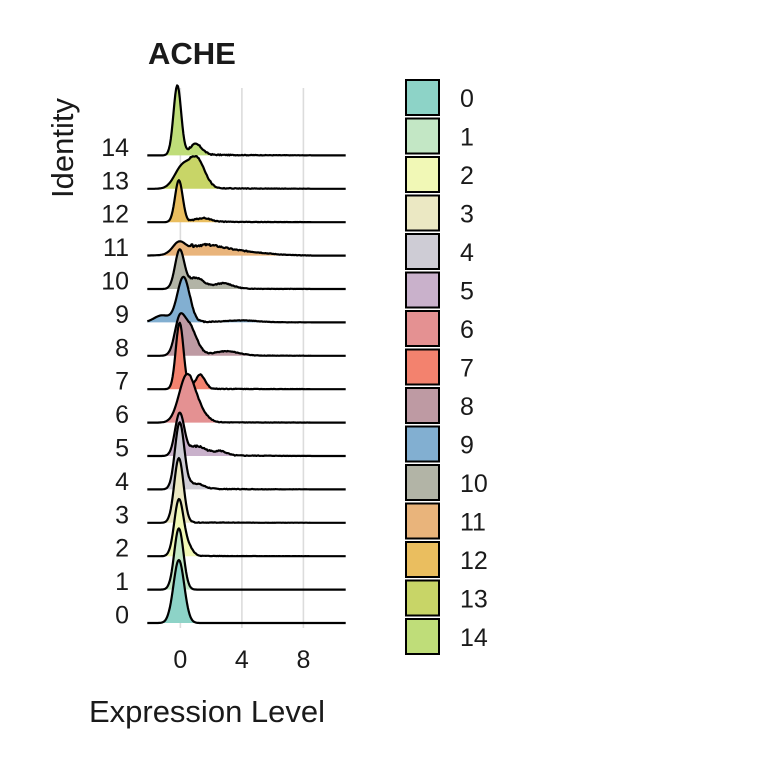  I want to click on y-tick-label: 3, so click(122, 515).